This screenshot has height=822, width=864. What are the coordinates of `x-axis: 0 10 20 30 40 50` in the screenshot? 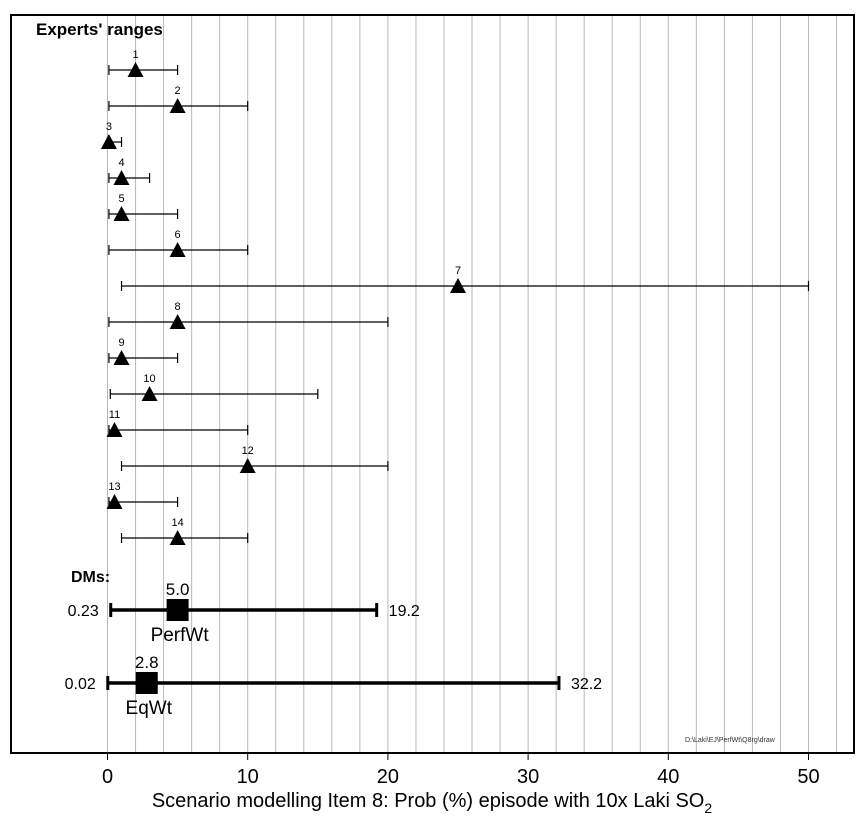 It's located at (461, 770).